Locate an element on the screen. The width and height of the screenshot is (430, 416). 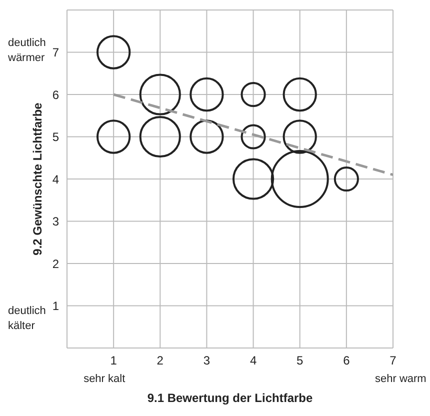
y-axis-title: 9.2 Gewünschte Lichtfarbe is located at coordinates (37, 179).